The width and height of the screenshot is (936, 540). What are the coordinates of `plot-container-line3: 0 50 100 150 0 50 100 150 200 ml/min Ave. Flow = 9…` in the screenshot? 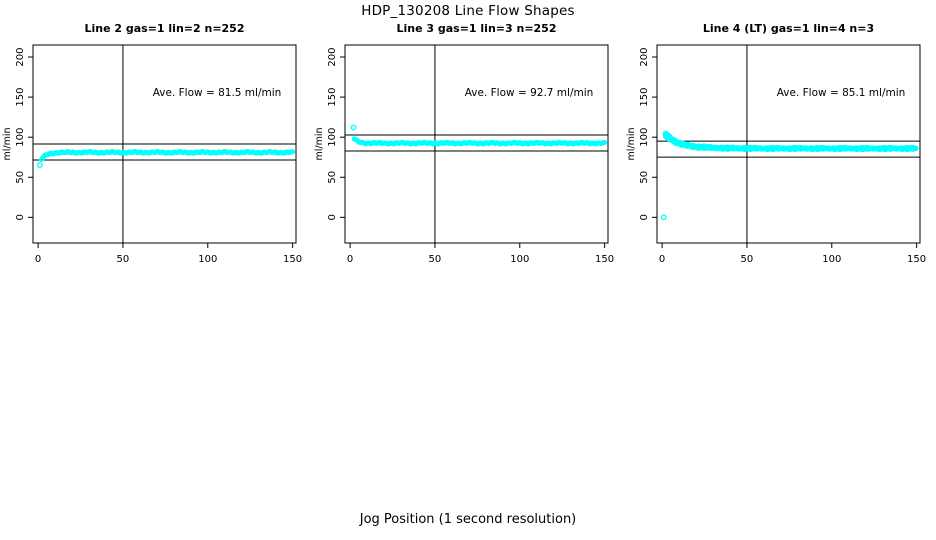 It's located at (468, 157).